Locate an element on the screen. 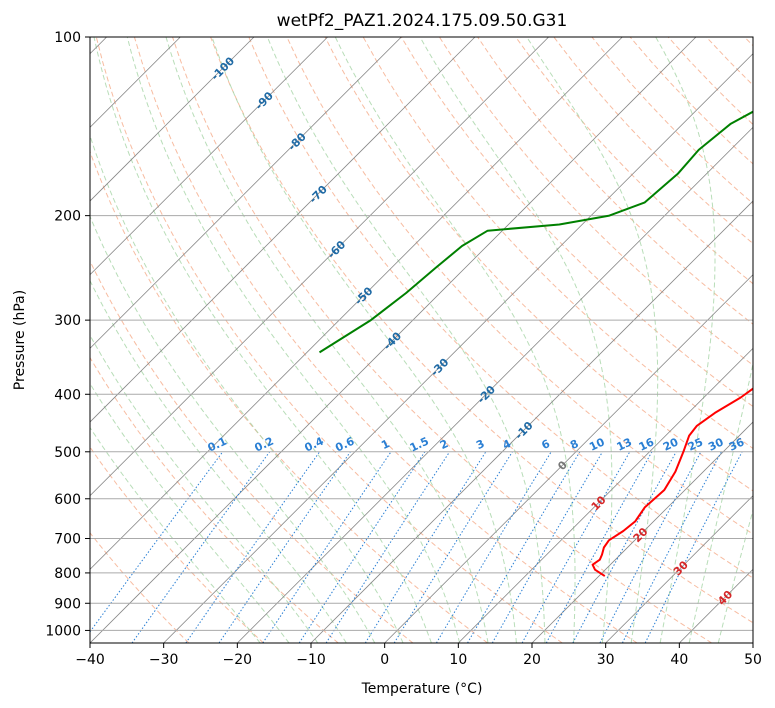 This screenshot has width=775, height=708. mixing-ratio-label: 1 is located at coordinates (385, 444).